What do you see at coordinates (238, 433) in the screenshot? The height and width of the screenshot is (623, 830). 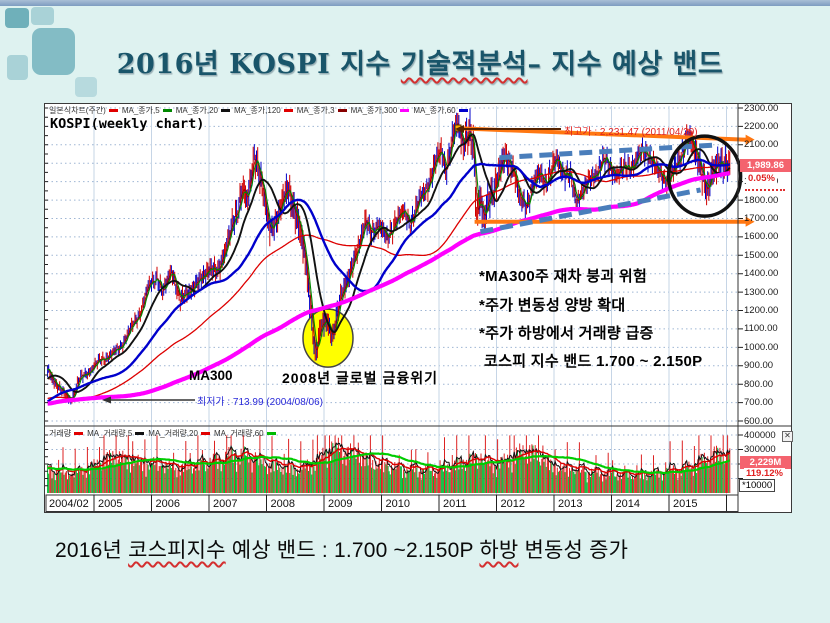 I see `legend-item-label: MA_거래량,60` at bounding box center [238, 433].